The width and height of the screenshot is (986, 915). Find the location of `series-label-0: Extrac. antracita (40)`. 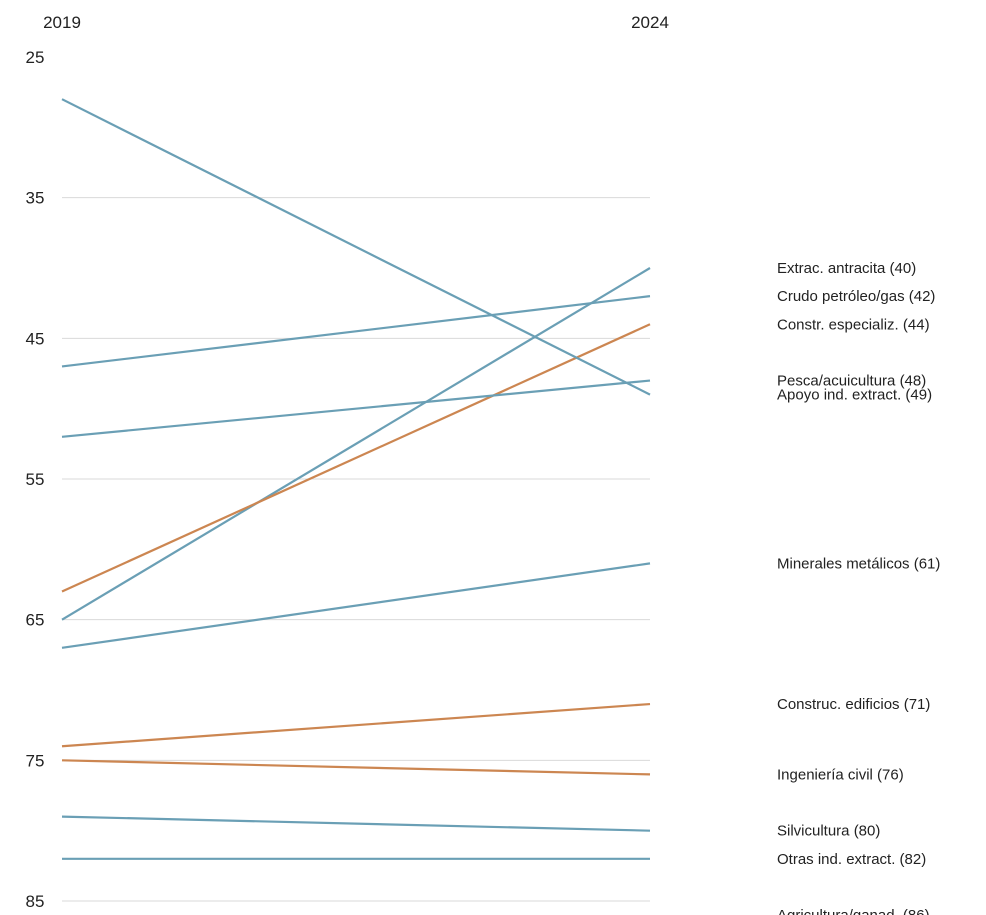

series-label-0: Extrac. antracita (40) is located at coordinates (846, 268).